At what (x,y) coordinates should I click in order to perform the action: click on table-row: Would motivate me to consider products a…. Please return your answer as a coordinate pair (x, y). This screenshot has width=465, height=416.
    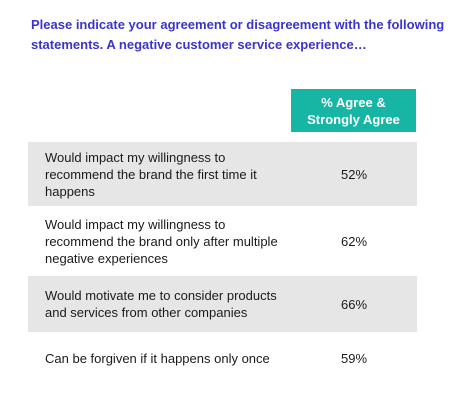
    Looking at the image, I should click on (222, 304).